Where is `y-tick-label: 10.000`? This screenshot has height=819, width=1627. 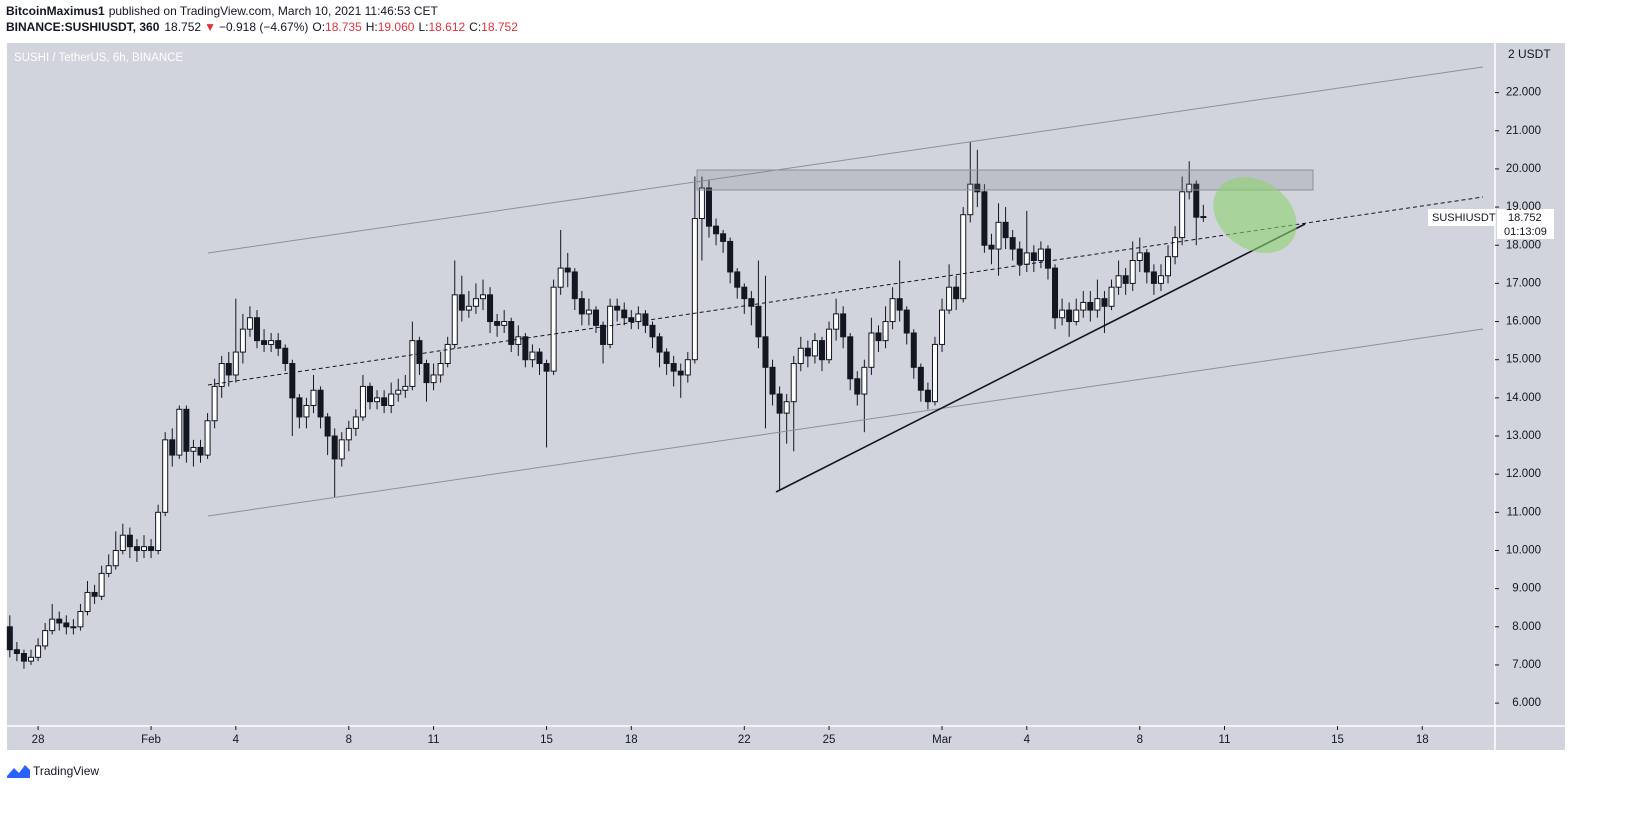
y-tick-label: 10.000 is located at coordinates (1523, 551).